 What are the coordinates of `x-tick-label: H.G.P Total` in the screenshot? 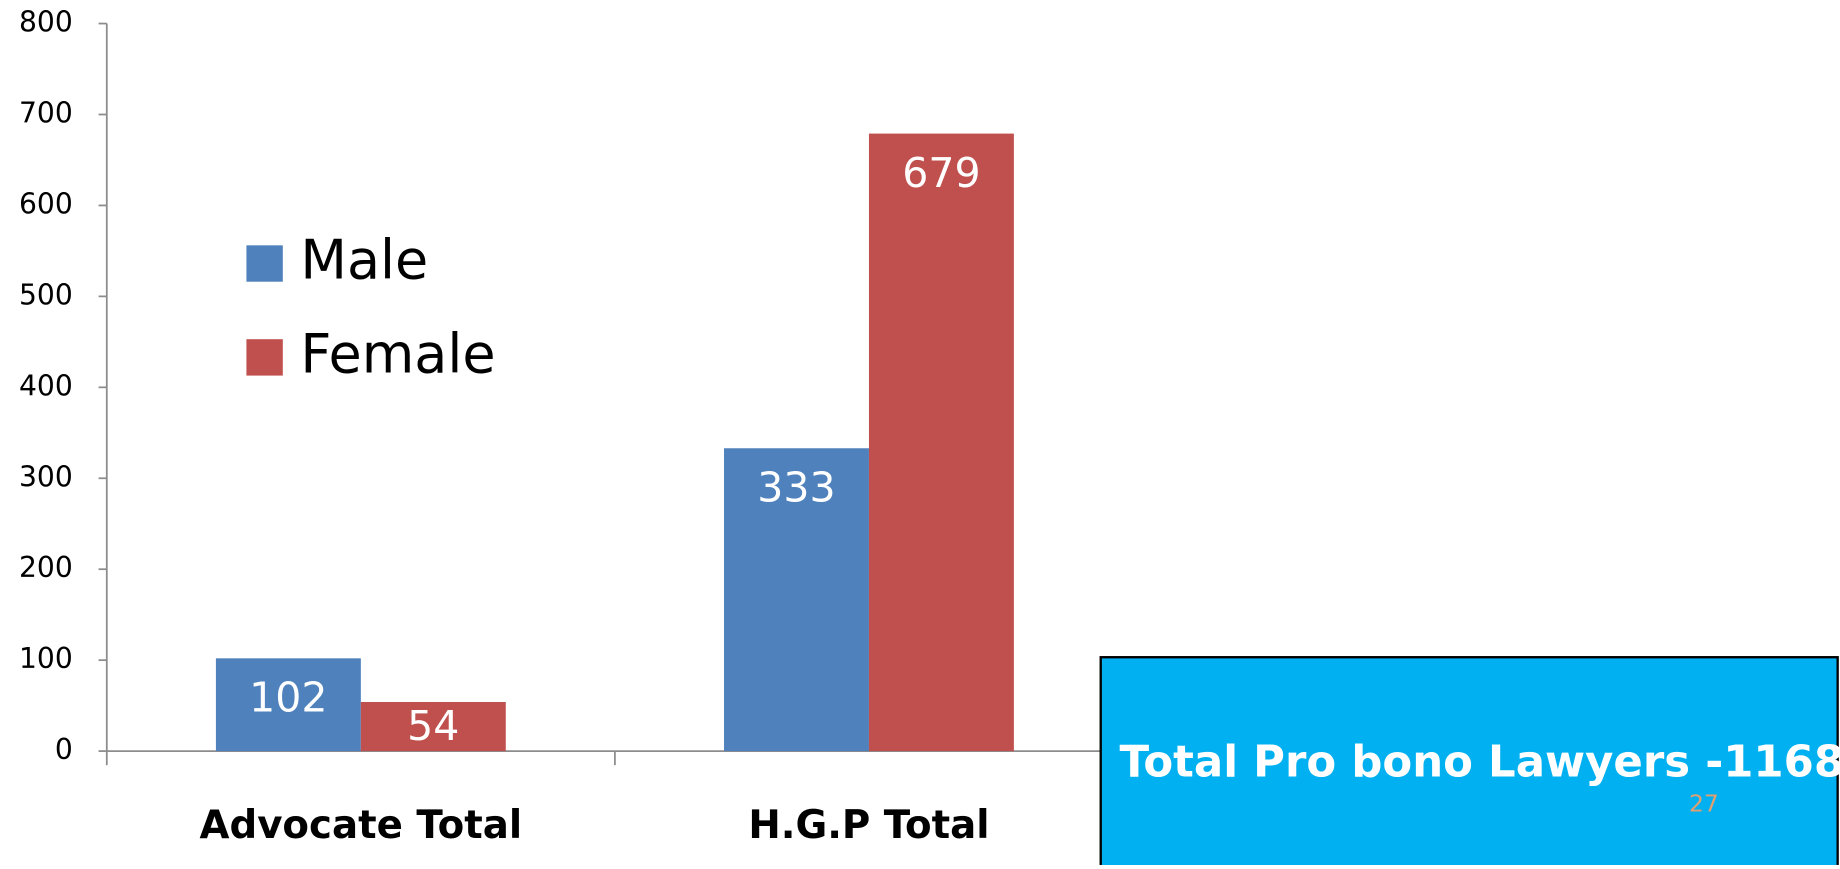 It's located at (868, 825).